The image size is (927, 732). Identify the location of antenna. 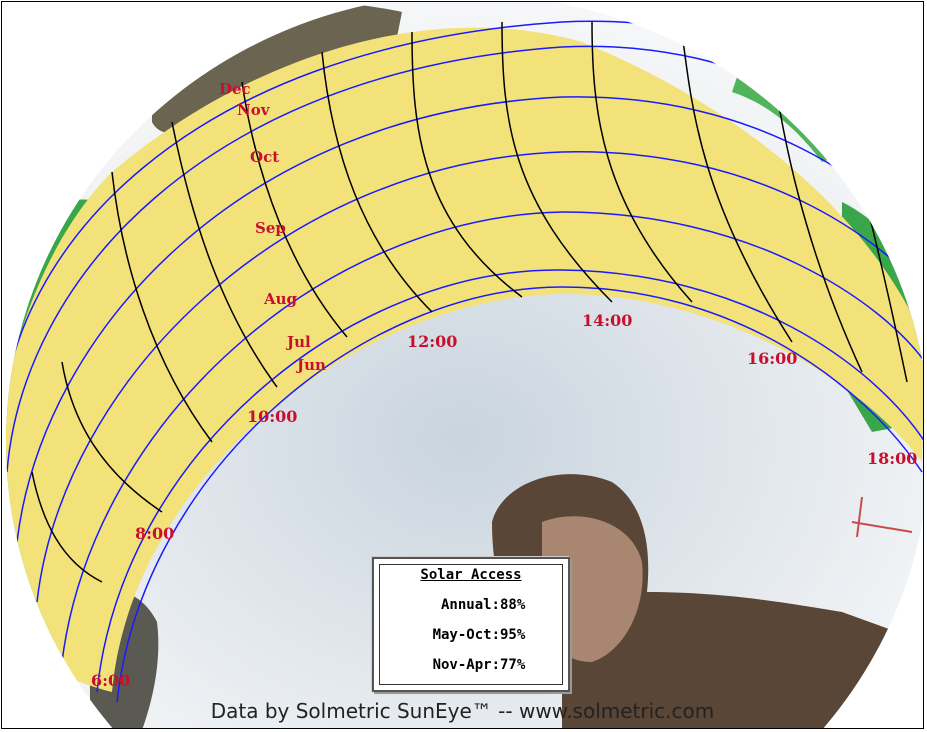
(882, 517).